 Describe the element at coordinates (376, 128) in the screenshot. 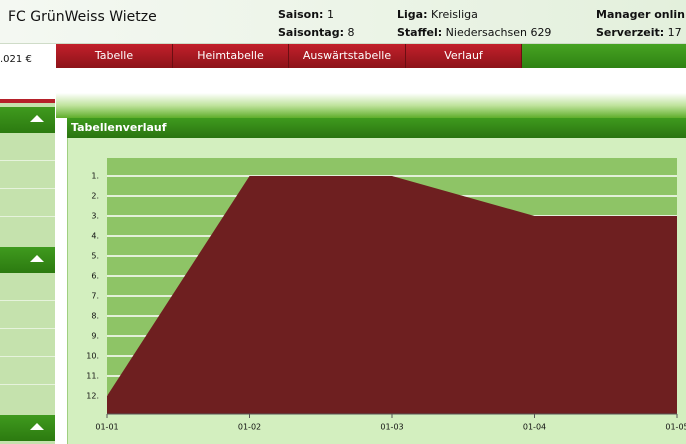

I see `panel-title: Tabellenverlauf` at that location.